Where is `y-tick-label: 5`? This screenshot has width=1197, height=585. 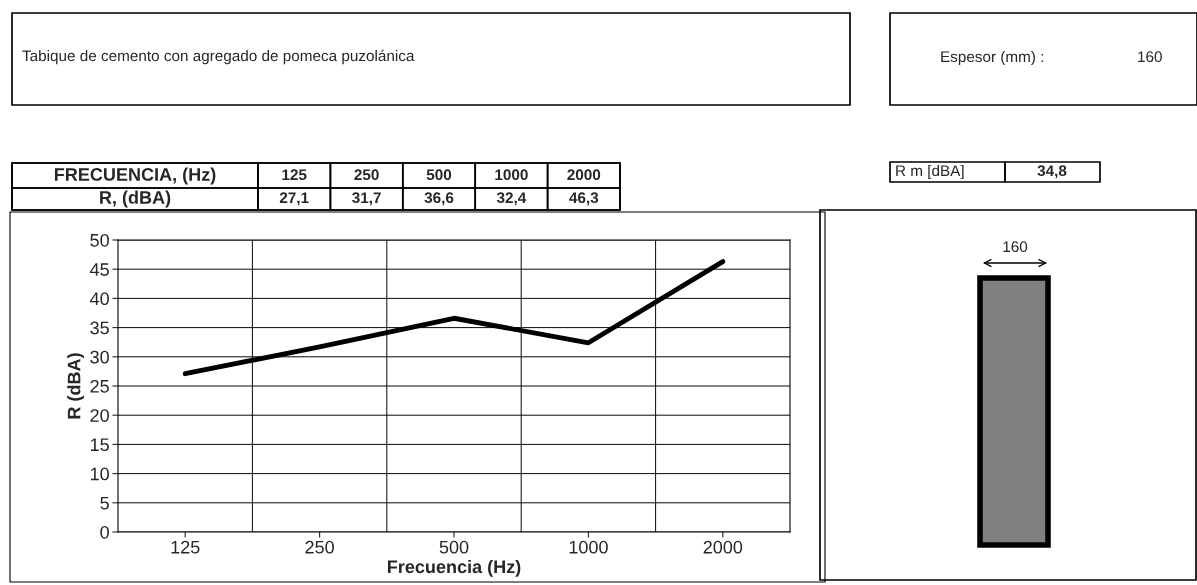
y-tick-label: 5 is located at coordinates (104, 503).